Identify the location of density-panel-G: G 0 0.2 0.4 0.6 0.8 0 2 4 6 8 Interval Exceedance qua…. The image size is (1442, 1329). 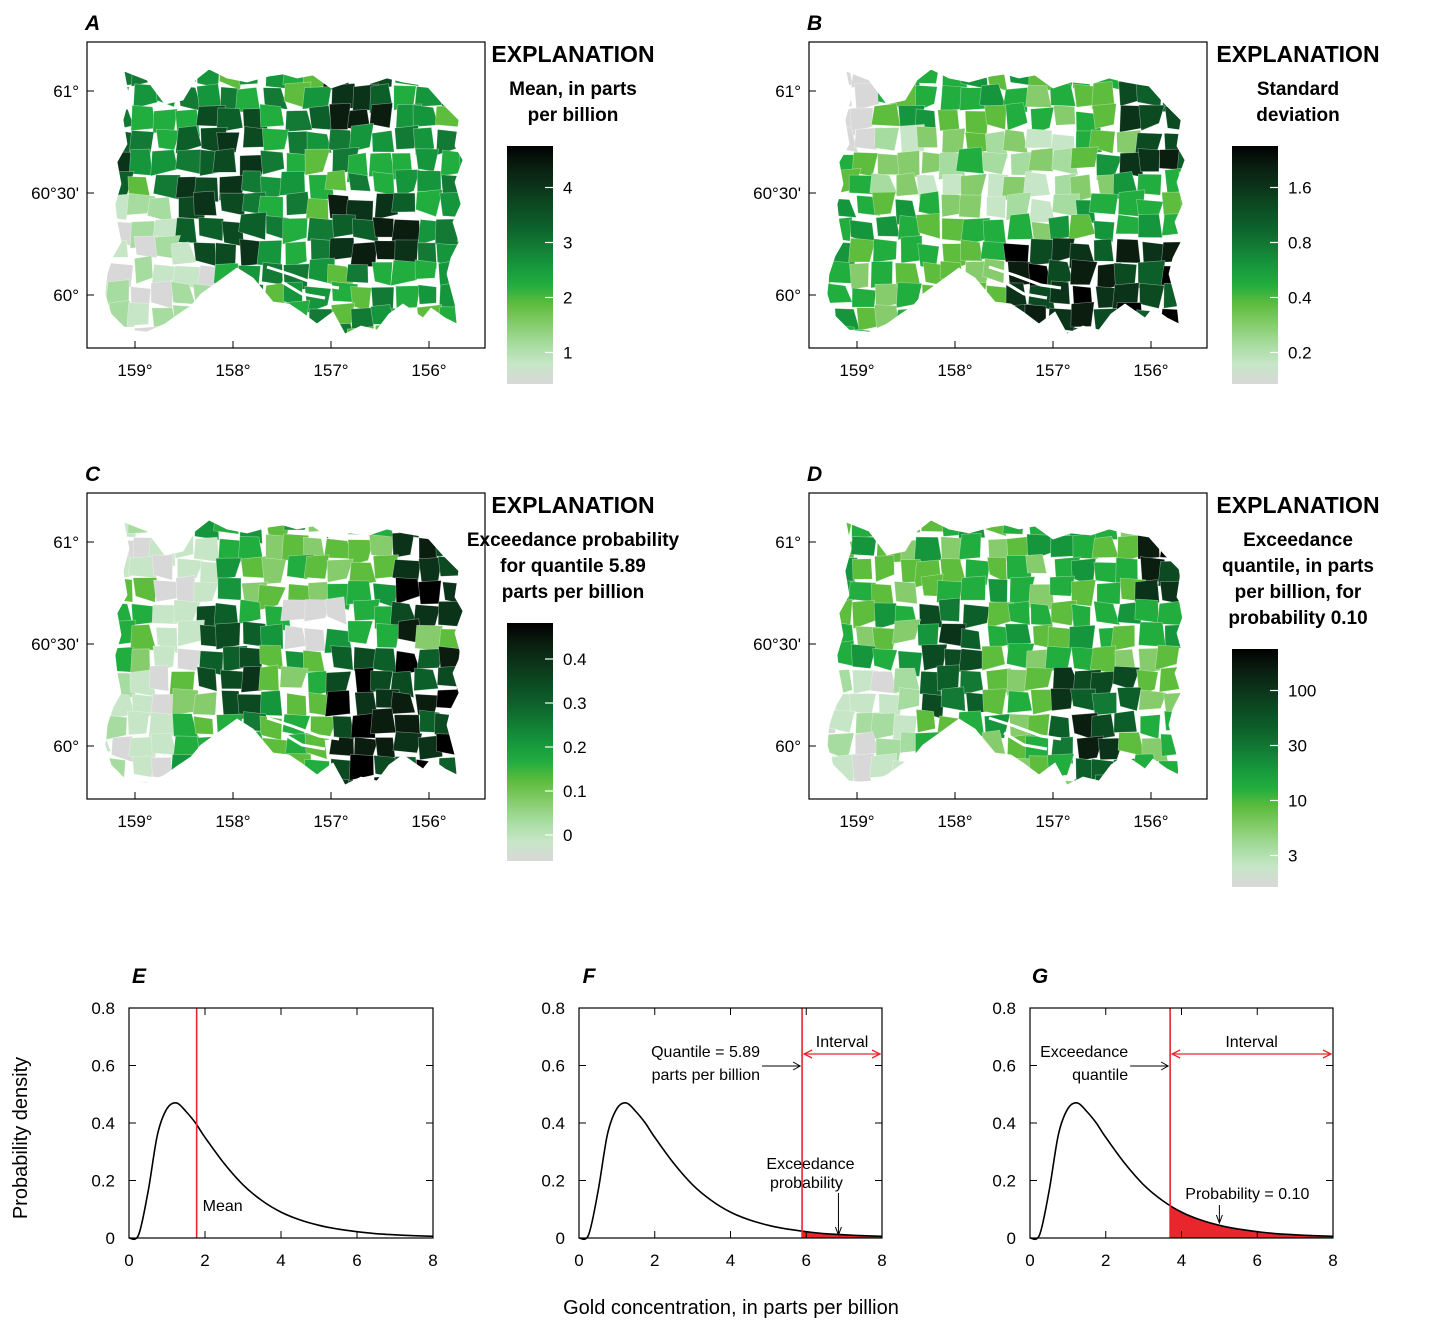
(1164, 1117).